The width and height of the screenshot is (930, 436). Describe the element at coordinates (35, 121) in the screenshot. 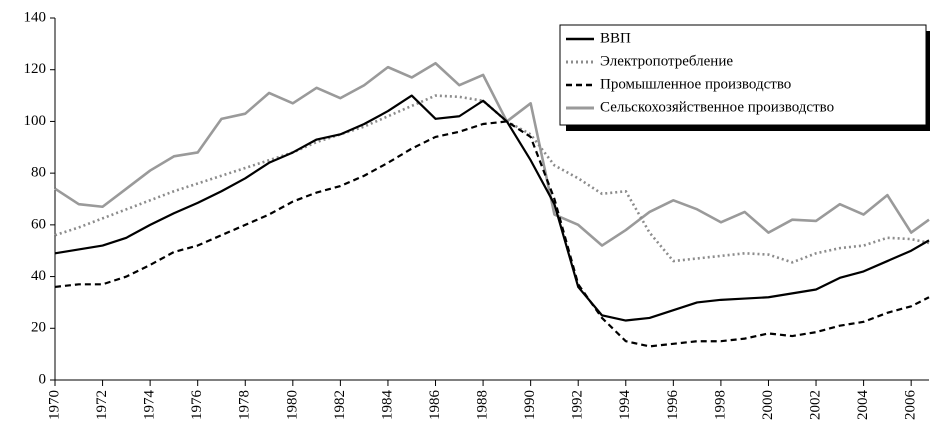

I see `y-tick-label: 100` at that location.